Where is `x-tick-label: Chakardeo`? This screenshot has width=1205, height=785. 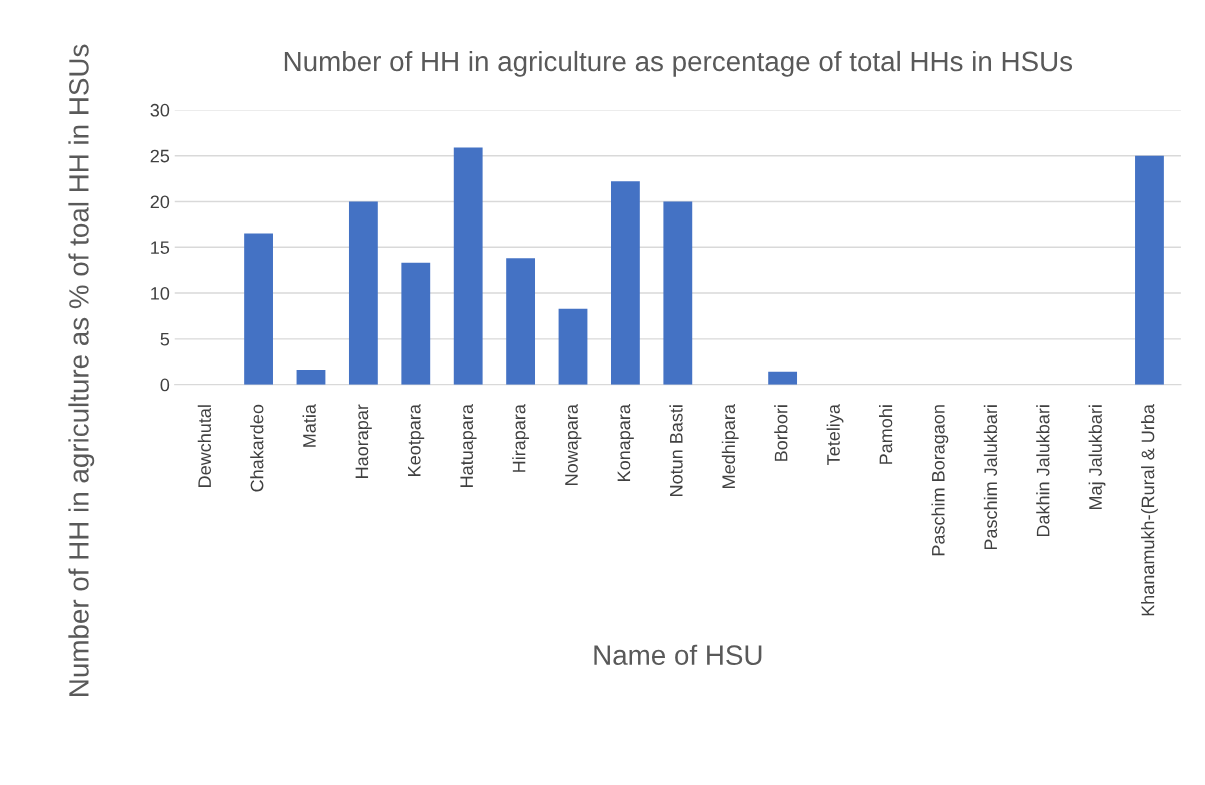 x-tick-label: Chakardeo is located at coordinates (257, 448).